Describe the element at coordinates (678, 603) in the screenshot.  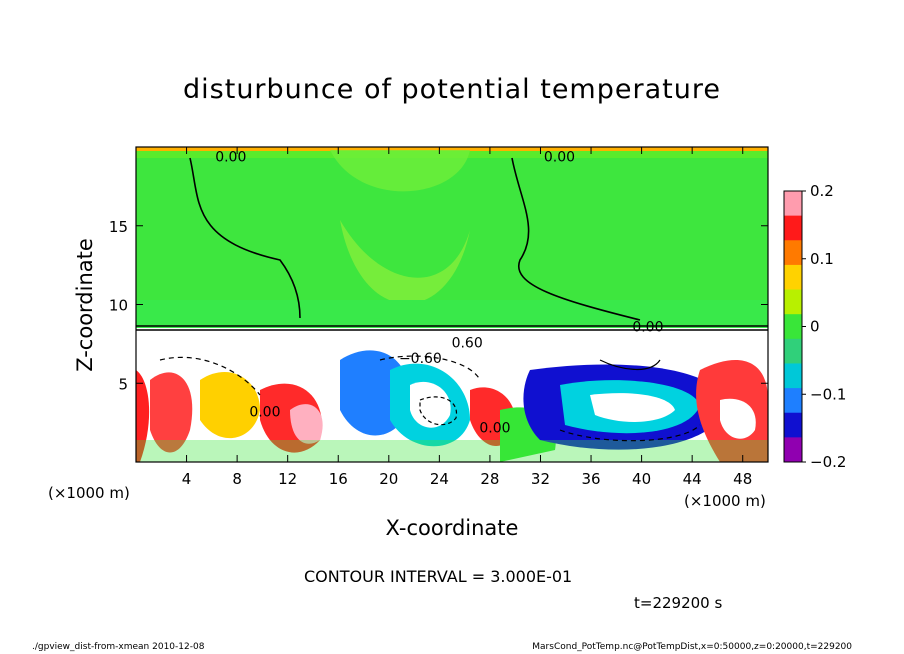
I see `time-label: t=229200 s` at that location.